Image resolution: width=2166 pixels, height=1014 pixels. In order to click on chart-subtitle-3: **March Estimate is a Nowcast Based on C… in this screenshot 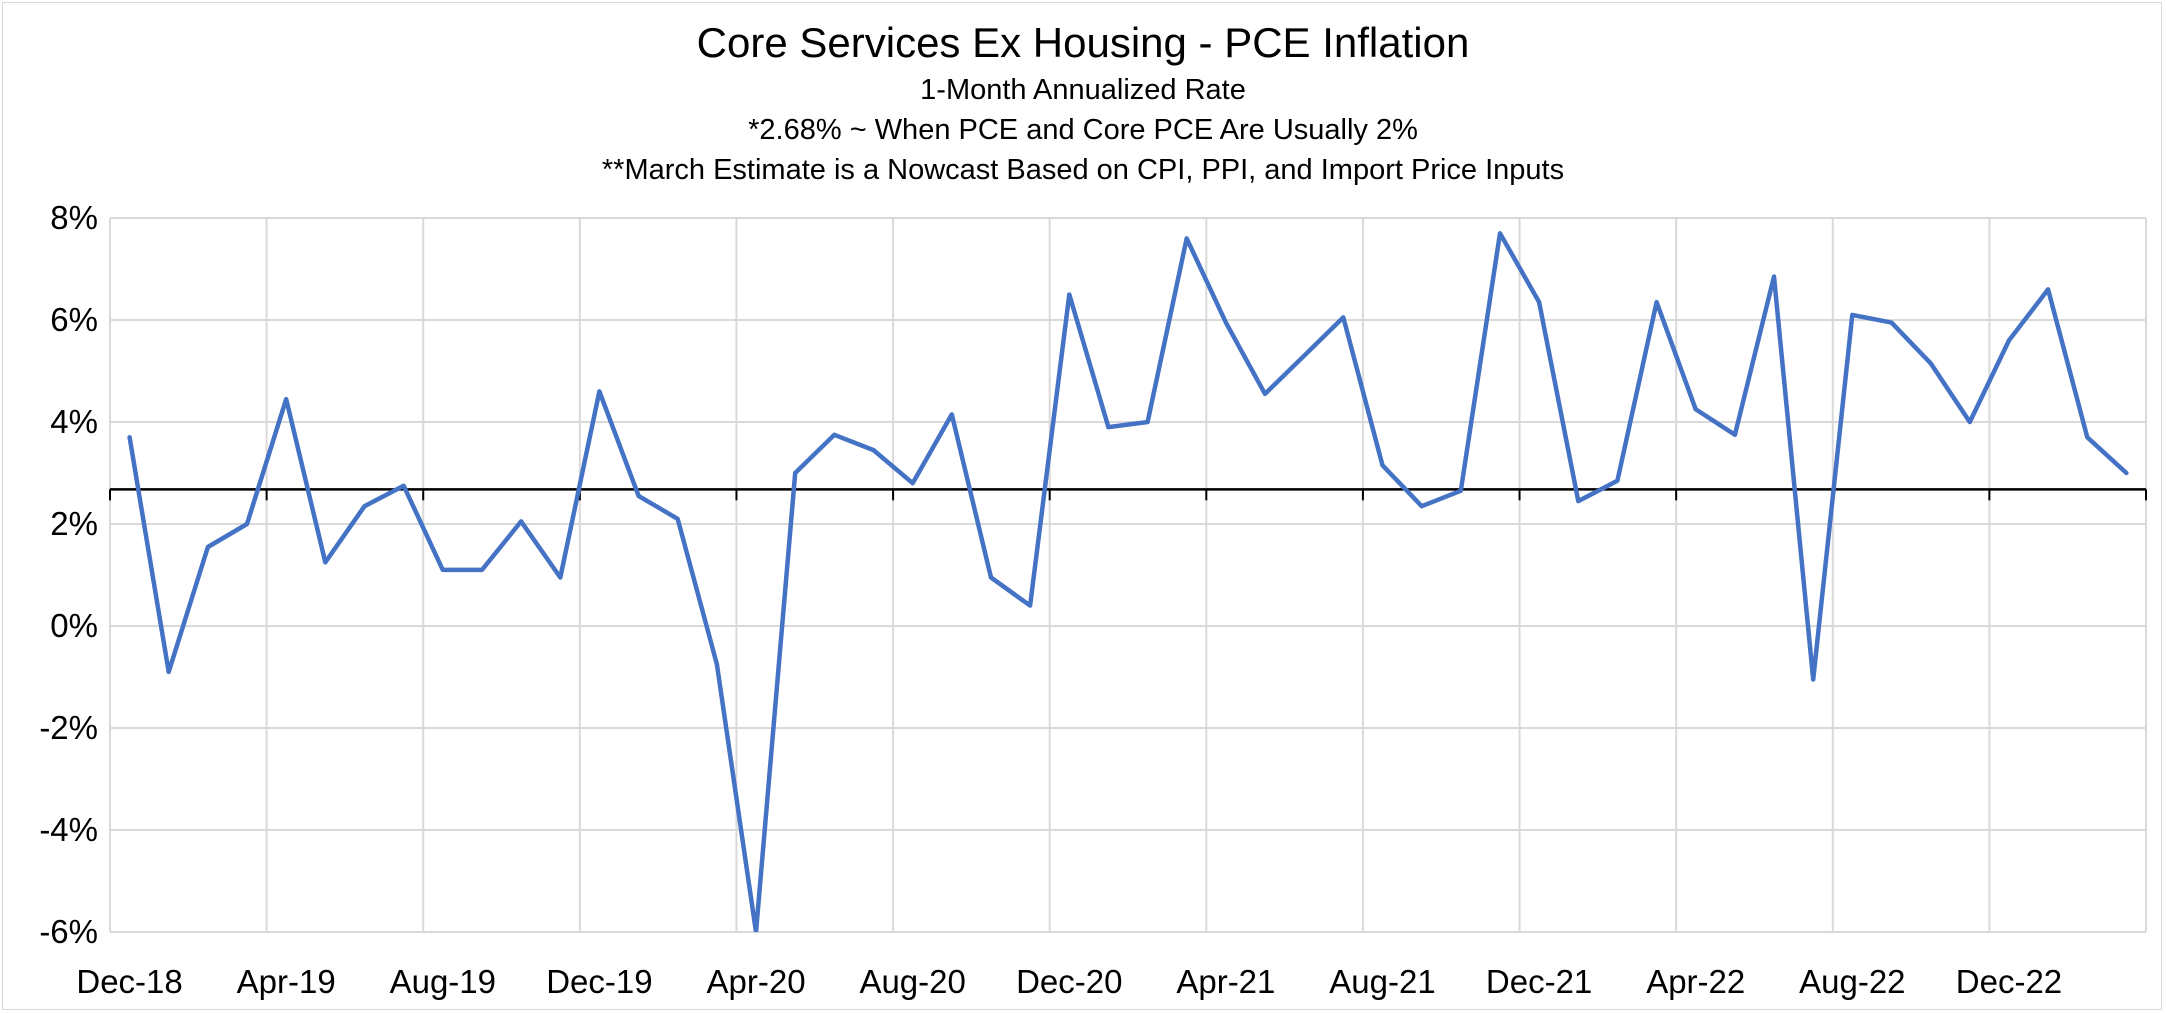, I will do `click(1083, 170)`.